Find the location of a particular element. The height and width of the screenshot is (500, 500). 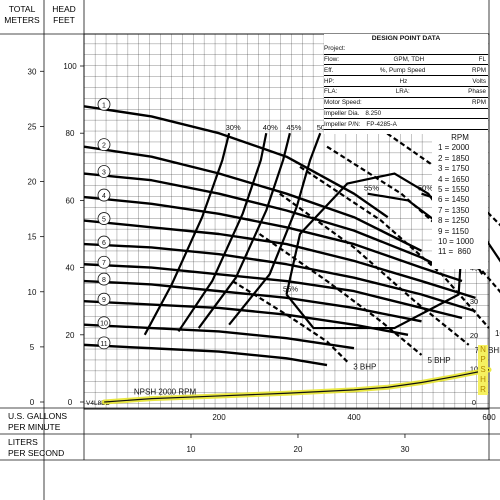

efficiency-label-1: 40% is located at coordinates (270, 127).